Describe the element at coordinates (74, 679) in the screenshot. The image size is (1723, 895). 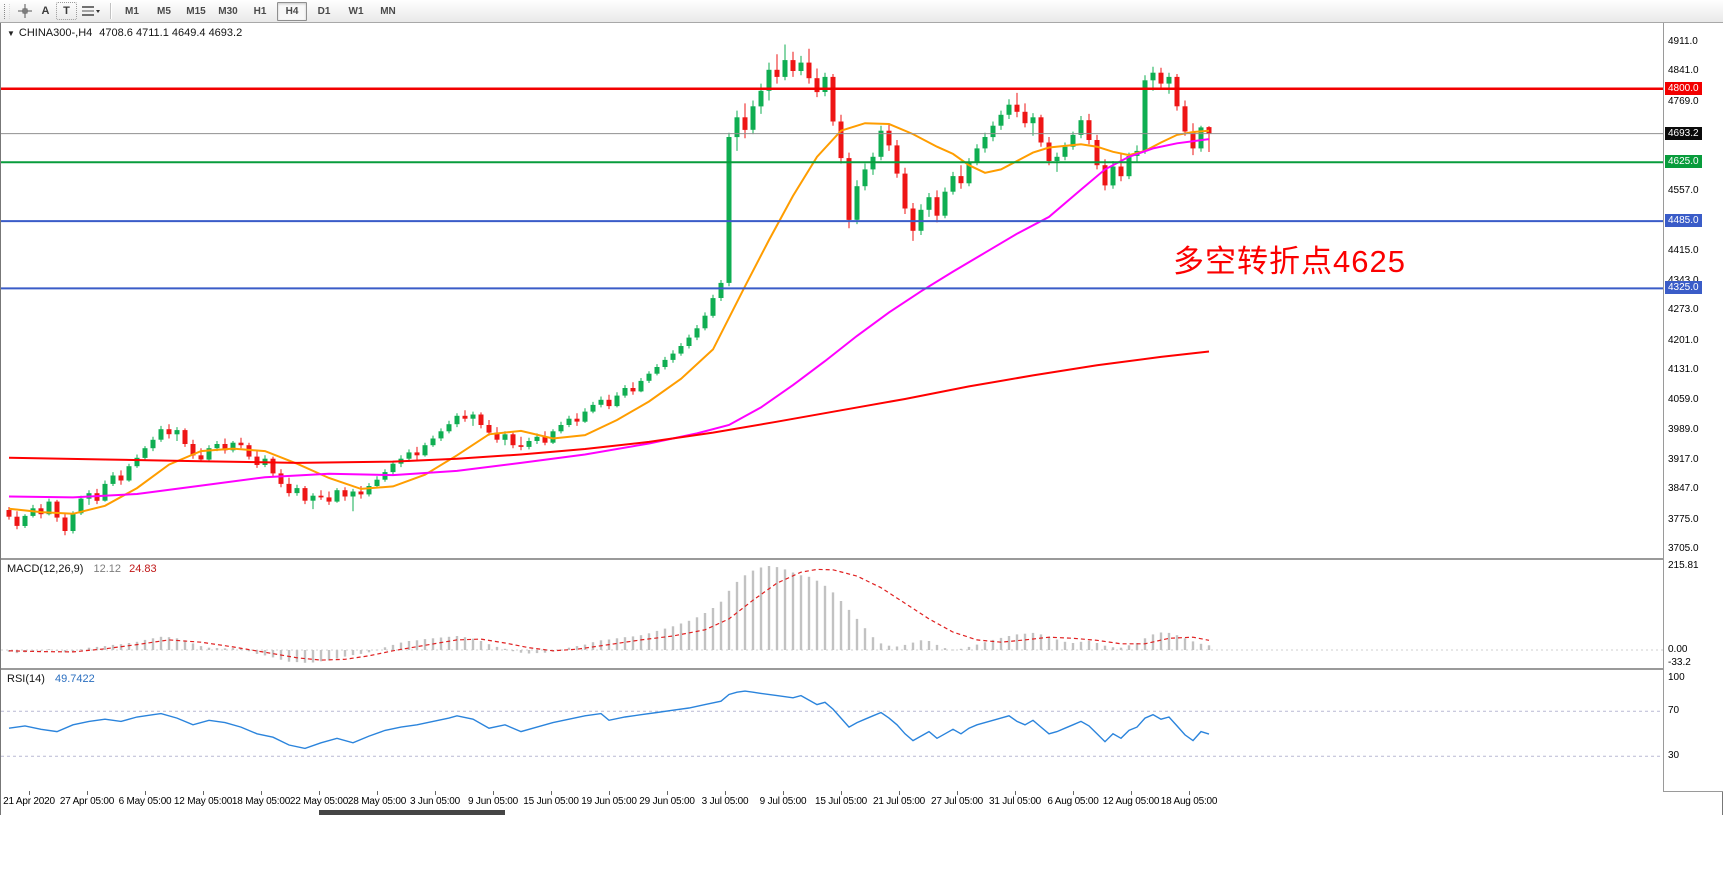
I see `rsi-value: 49.7422` at that location.